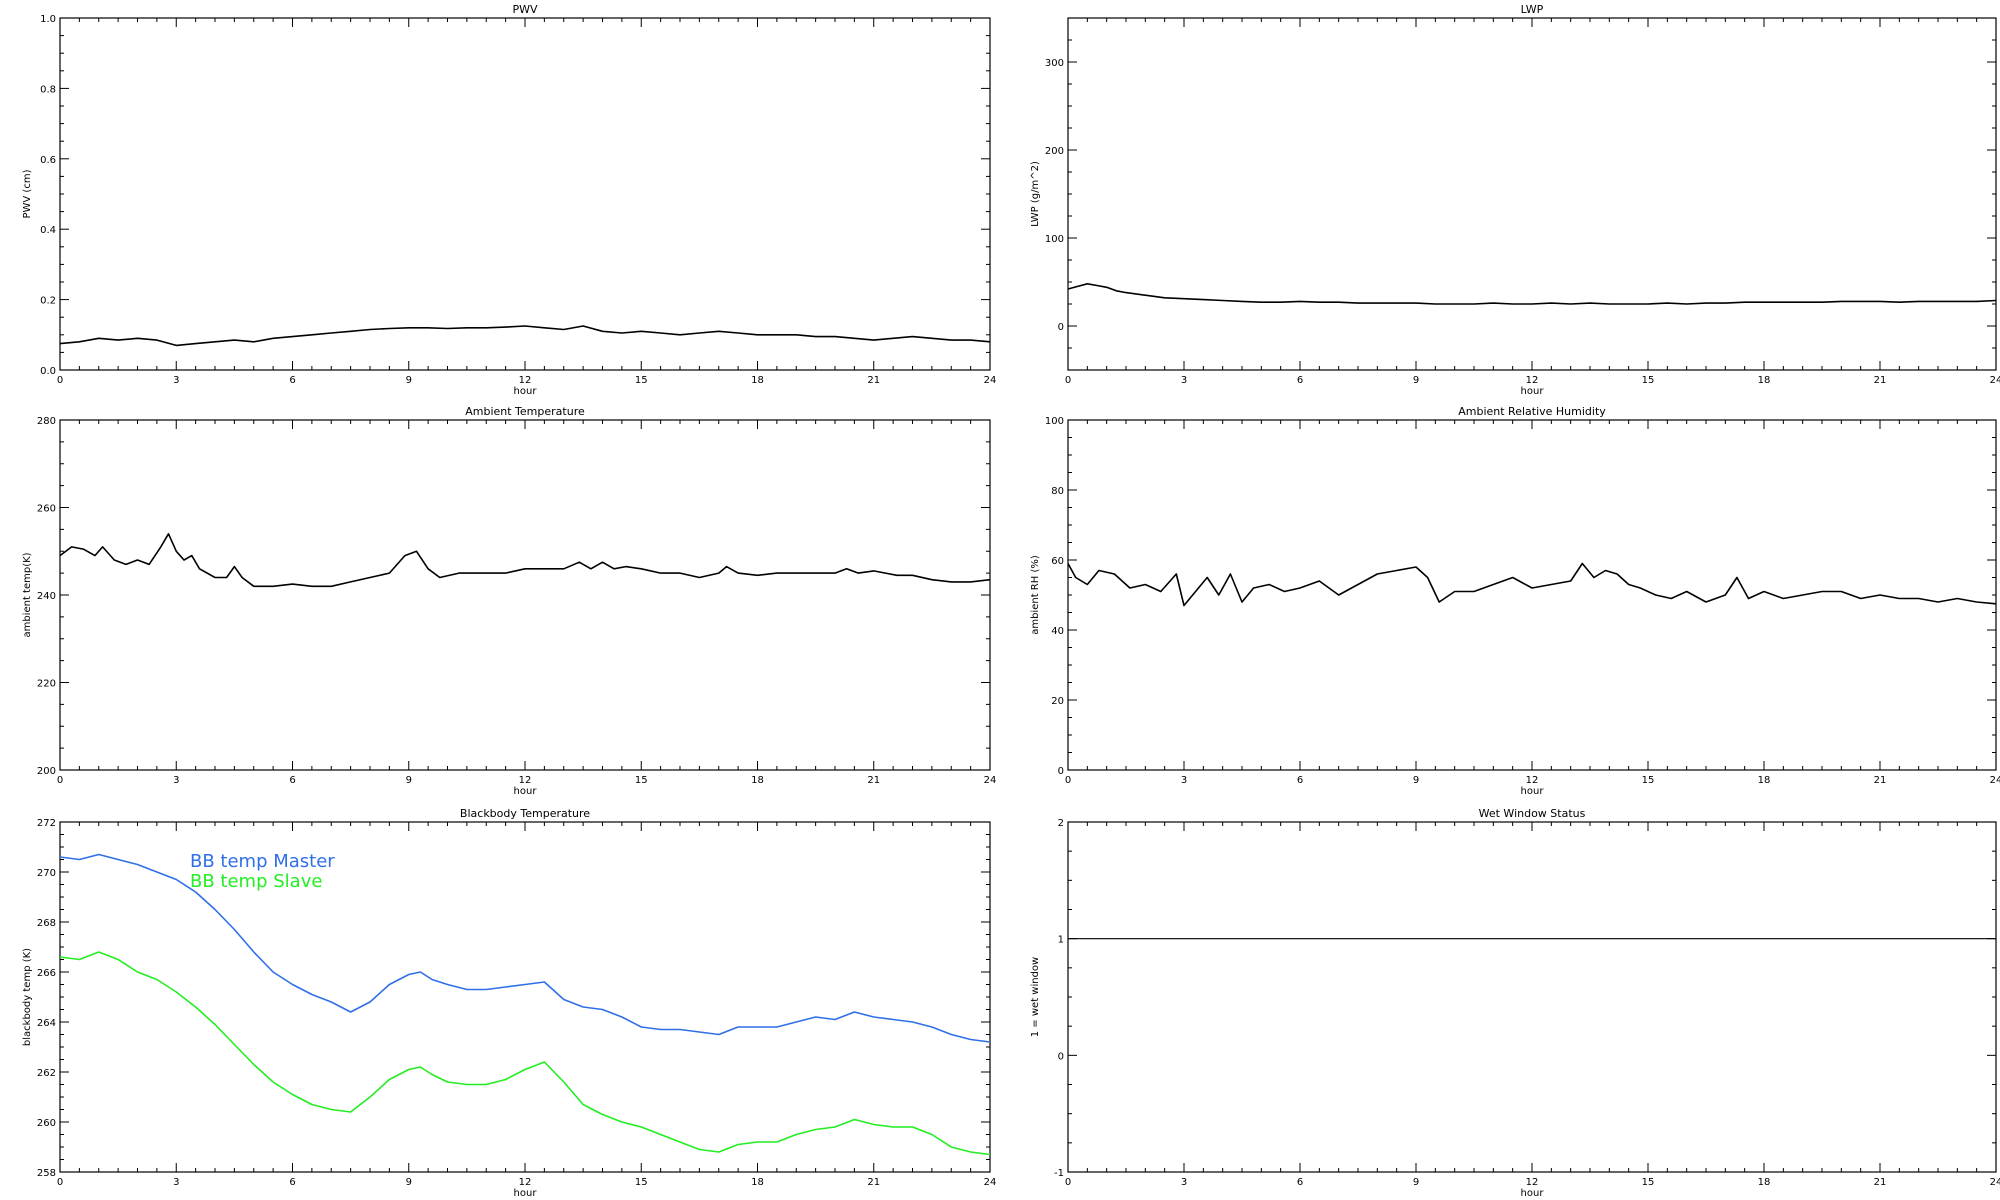  Describe the element at coordinates (1059, 1173) in the screenshot. I see `y-tick-label: -1` at that location.